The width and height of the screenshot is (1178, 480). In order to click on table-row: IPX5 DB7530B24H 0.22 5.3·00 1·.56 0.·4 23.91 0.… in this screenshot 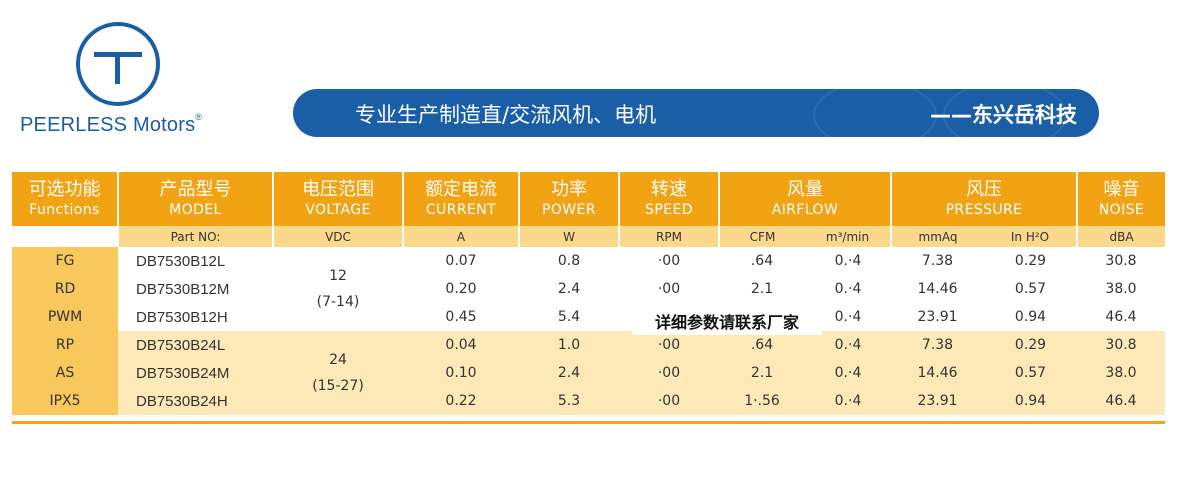, I will do `click(588, 401)`.